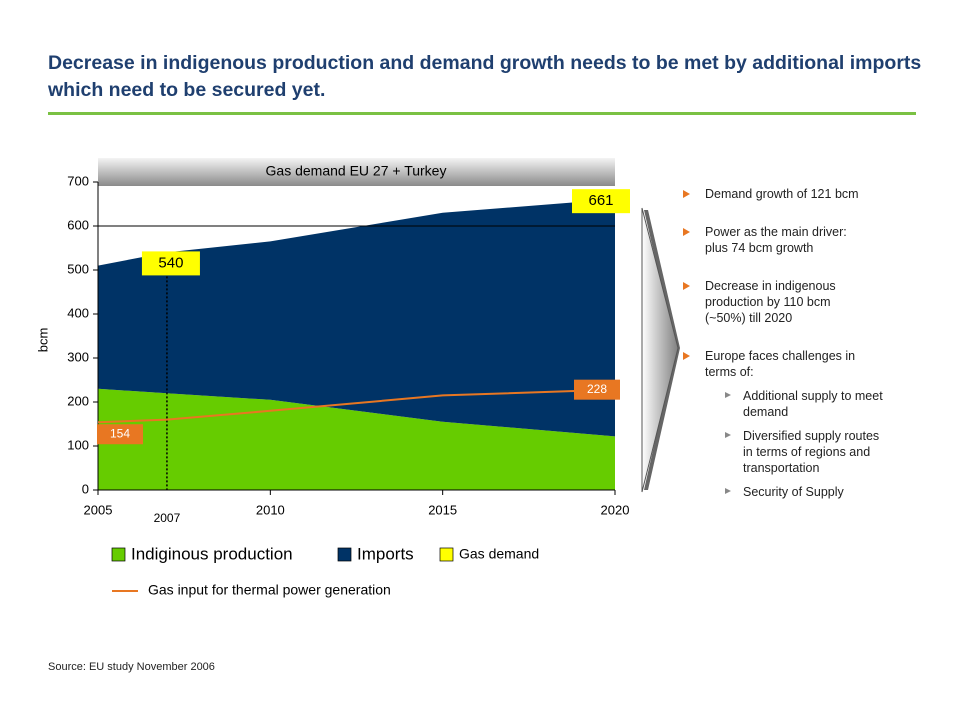 The width and height of the screenshot is (960, 720). I want to click on sub-bullet-text: Additional supply to meet, so click(813, 396).